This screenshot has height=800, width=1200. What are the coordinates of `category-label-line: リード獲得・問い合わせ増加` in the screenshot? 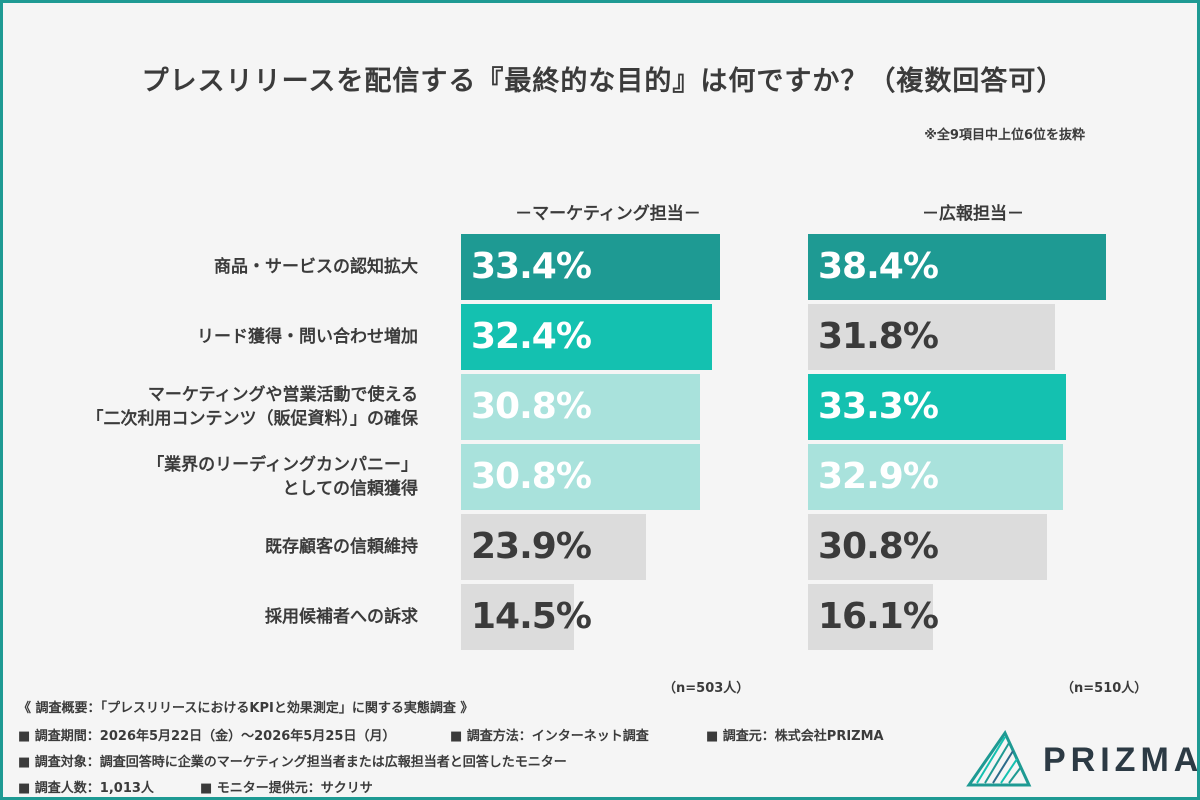 It's located at (307, 337).